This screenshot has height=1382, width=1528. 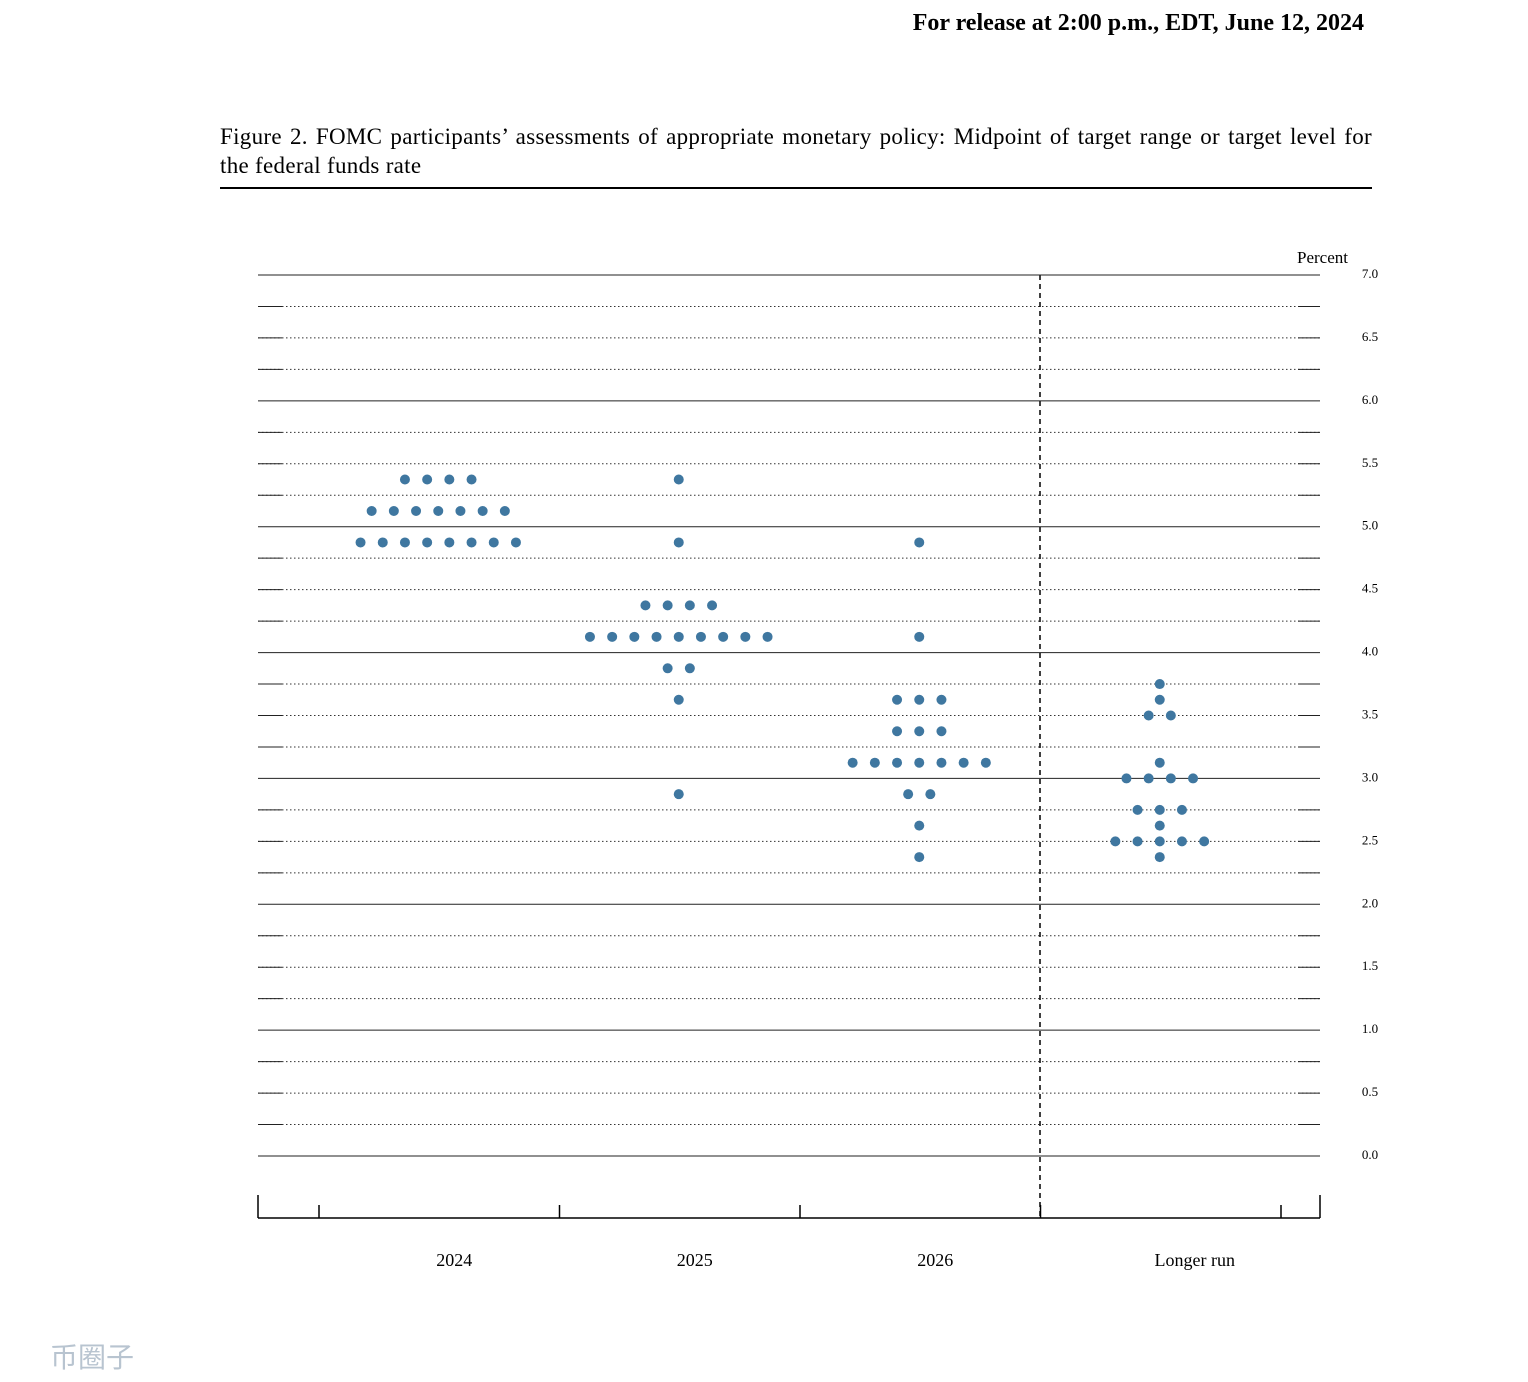 I want to click on title-rule, so click(x=796, y=188).